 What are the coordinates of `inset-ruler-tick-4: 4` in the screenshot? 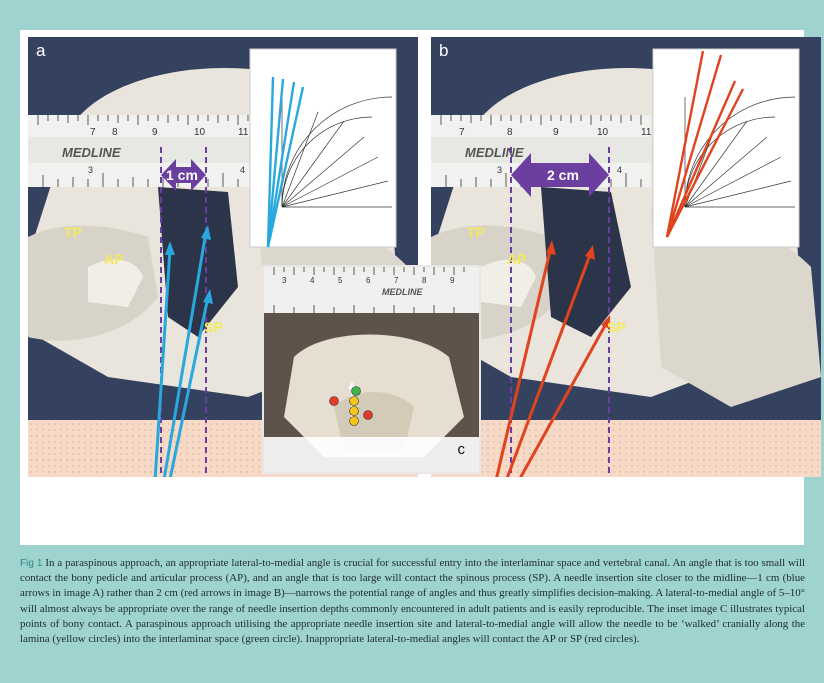 It's located at (312, 280).